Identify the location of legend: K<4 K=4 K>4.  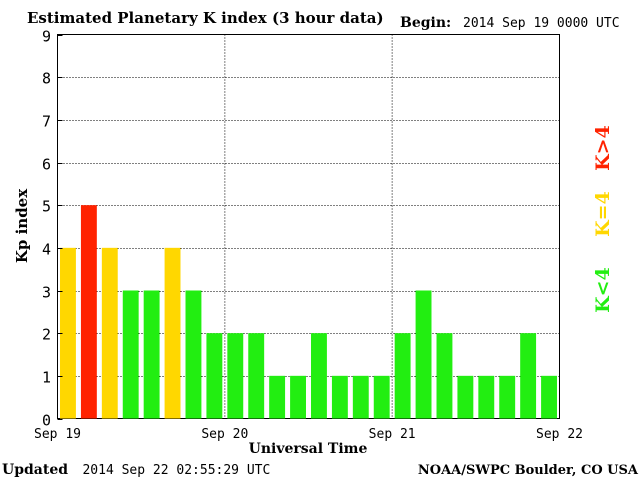
(603, 219).